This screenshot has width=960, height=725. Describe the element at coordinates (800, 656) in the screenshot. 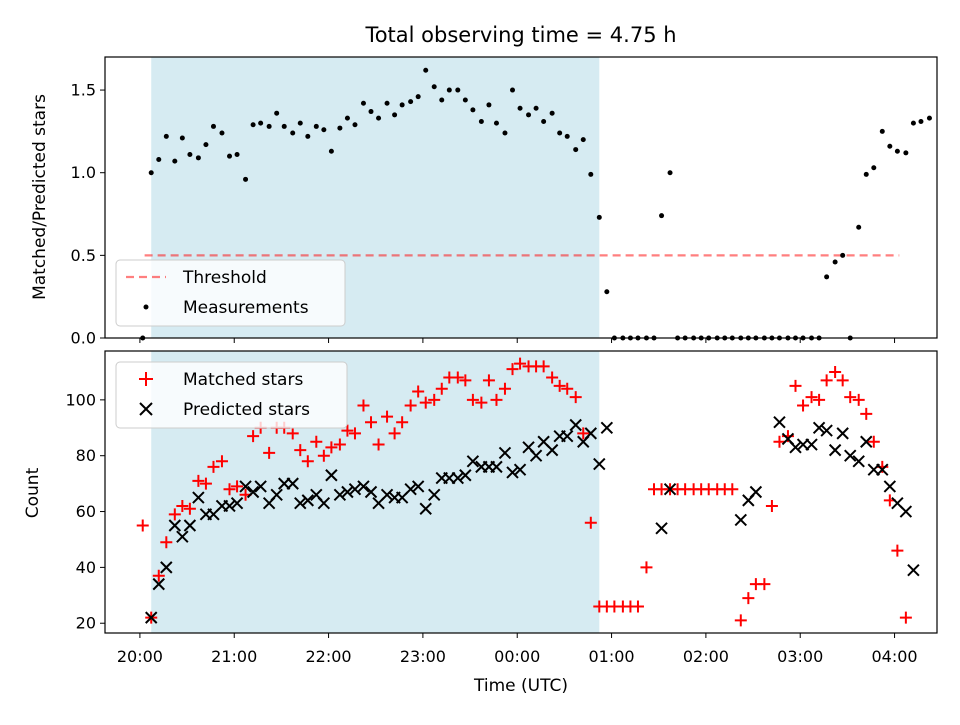

I see `x-tick-label: 03:00` at that location.